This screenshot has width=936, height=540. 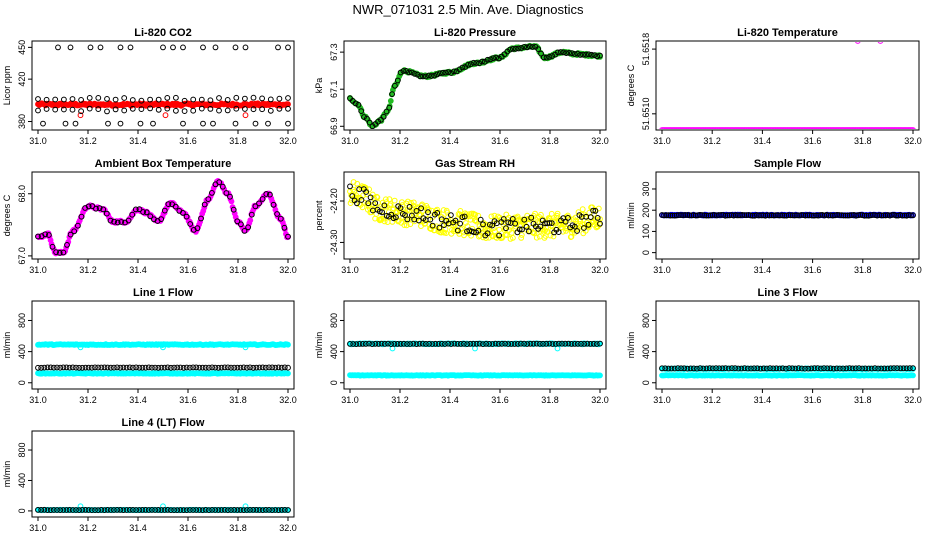 I want to click on x-tick-label: 31.8, so click(x=863, y=270).